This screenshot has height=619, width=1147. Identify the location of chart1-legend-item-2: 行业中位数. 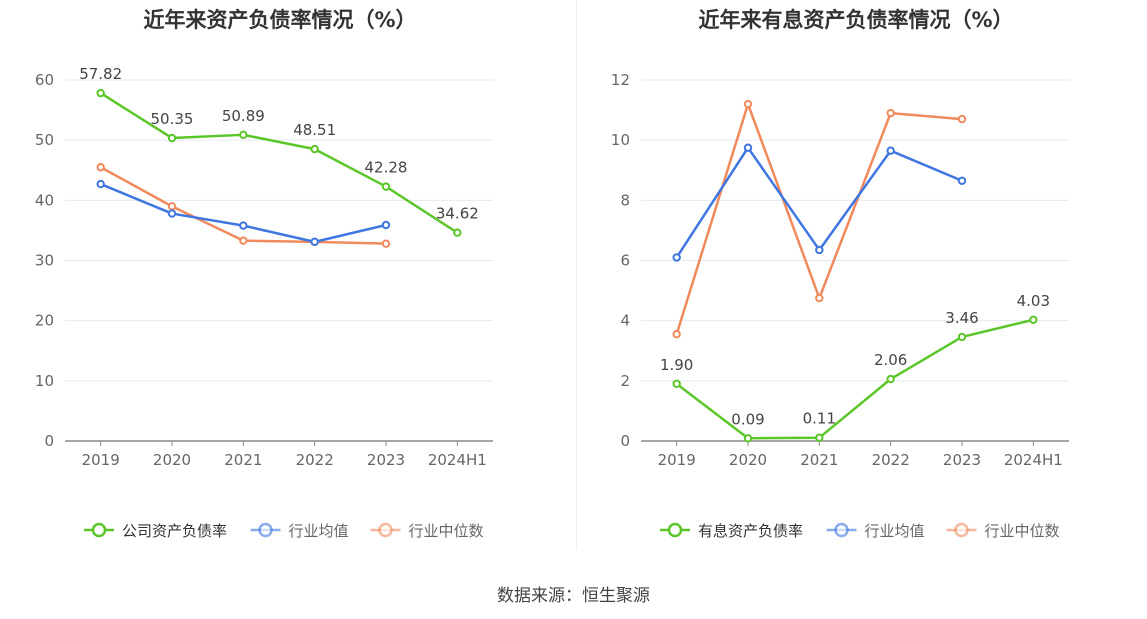
(1003, 531).